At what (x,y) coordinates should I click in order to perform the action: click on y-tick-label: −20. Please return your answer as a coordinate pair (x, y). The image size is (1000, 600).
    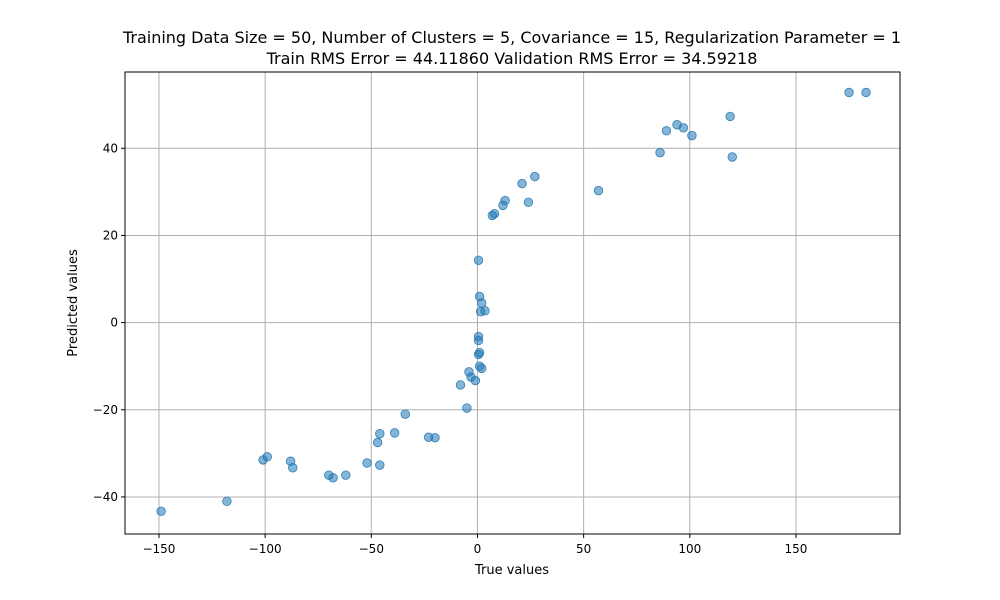
    Looking at the image, I should click on (105, 410).